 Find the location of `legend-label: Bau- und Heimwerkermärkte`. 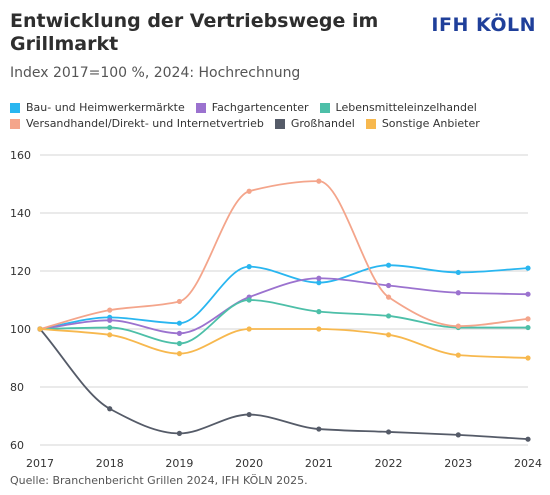

legend-label: Bau- und Heimwerkermärkte is located at coordinates (105, 107).